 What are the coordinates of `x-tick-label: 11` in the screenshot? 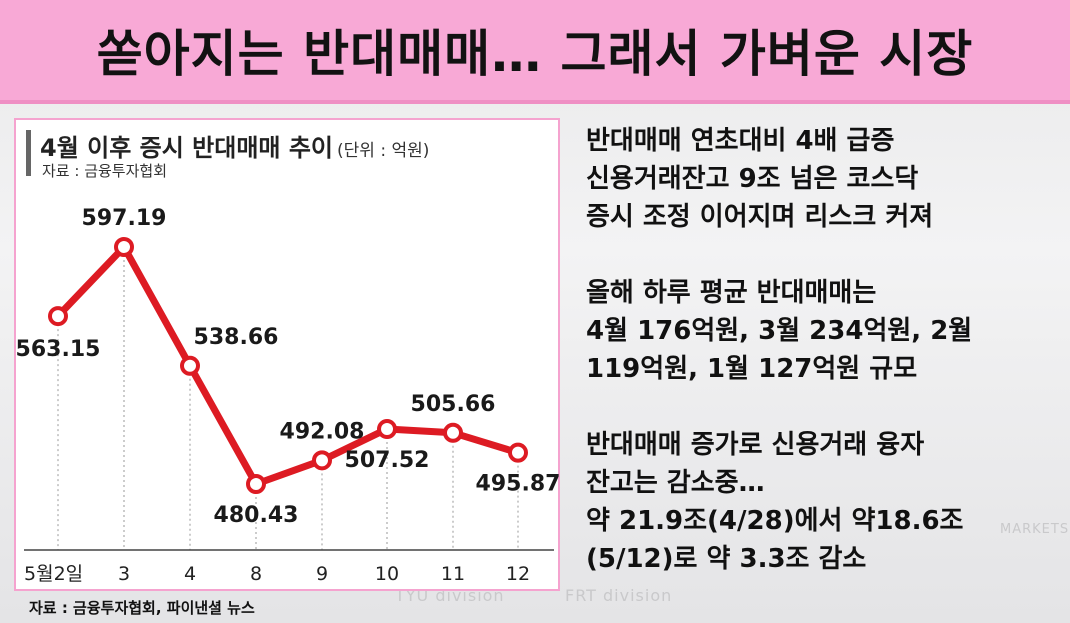 It's located at (453, 574).